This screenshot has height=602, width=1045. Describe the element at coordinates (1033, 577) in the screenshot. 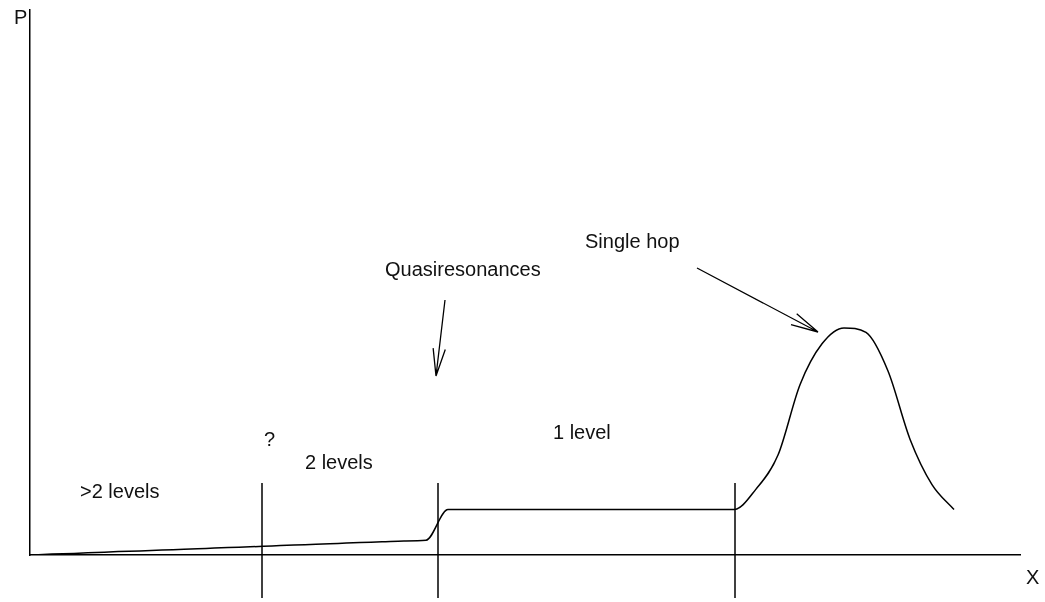

I see `x-axis-title: X` at that location.